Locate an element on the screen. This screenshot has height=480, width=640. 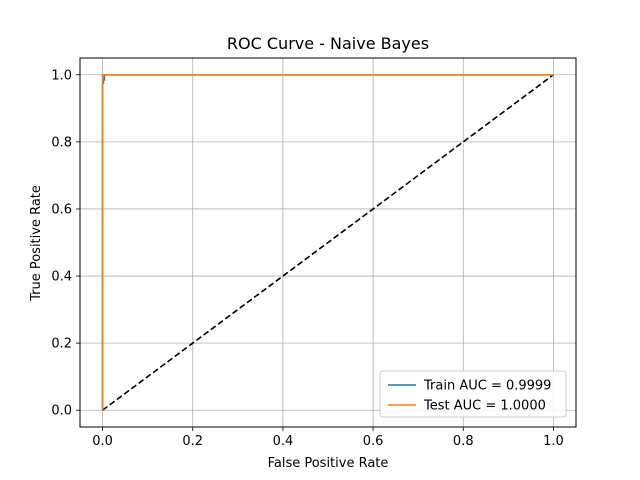
y-axis-label: True Positive Rate is located at coordinates (36, 243).